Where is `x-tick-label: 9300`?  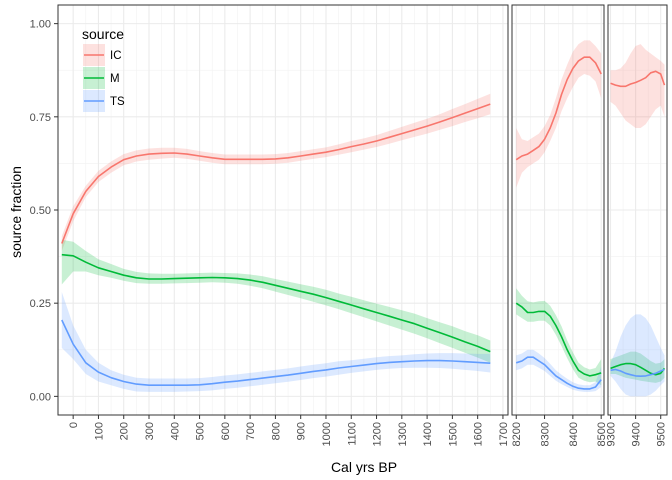 x-tick-label: 9300 is located at coordinates (612, 434).